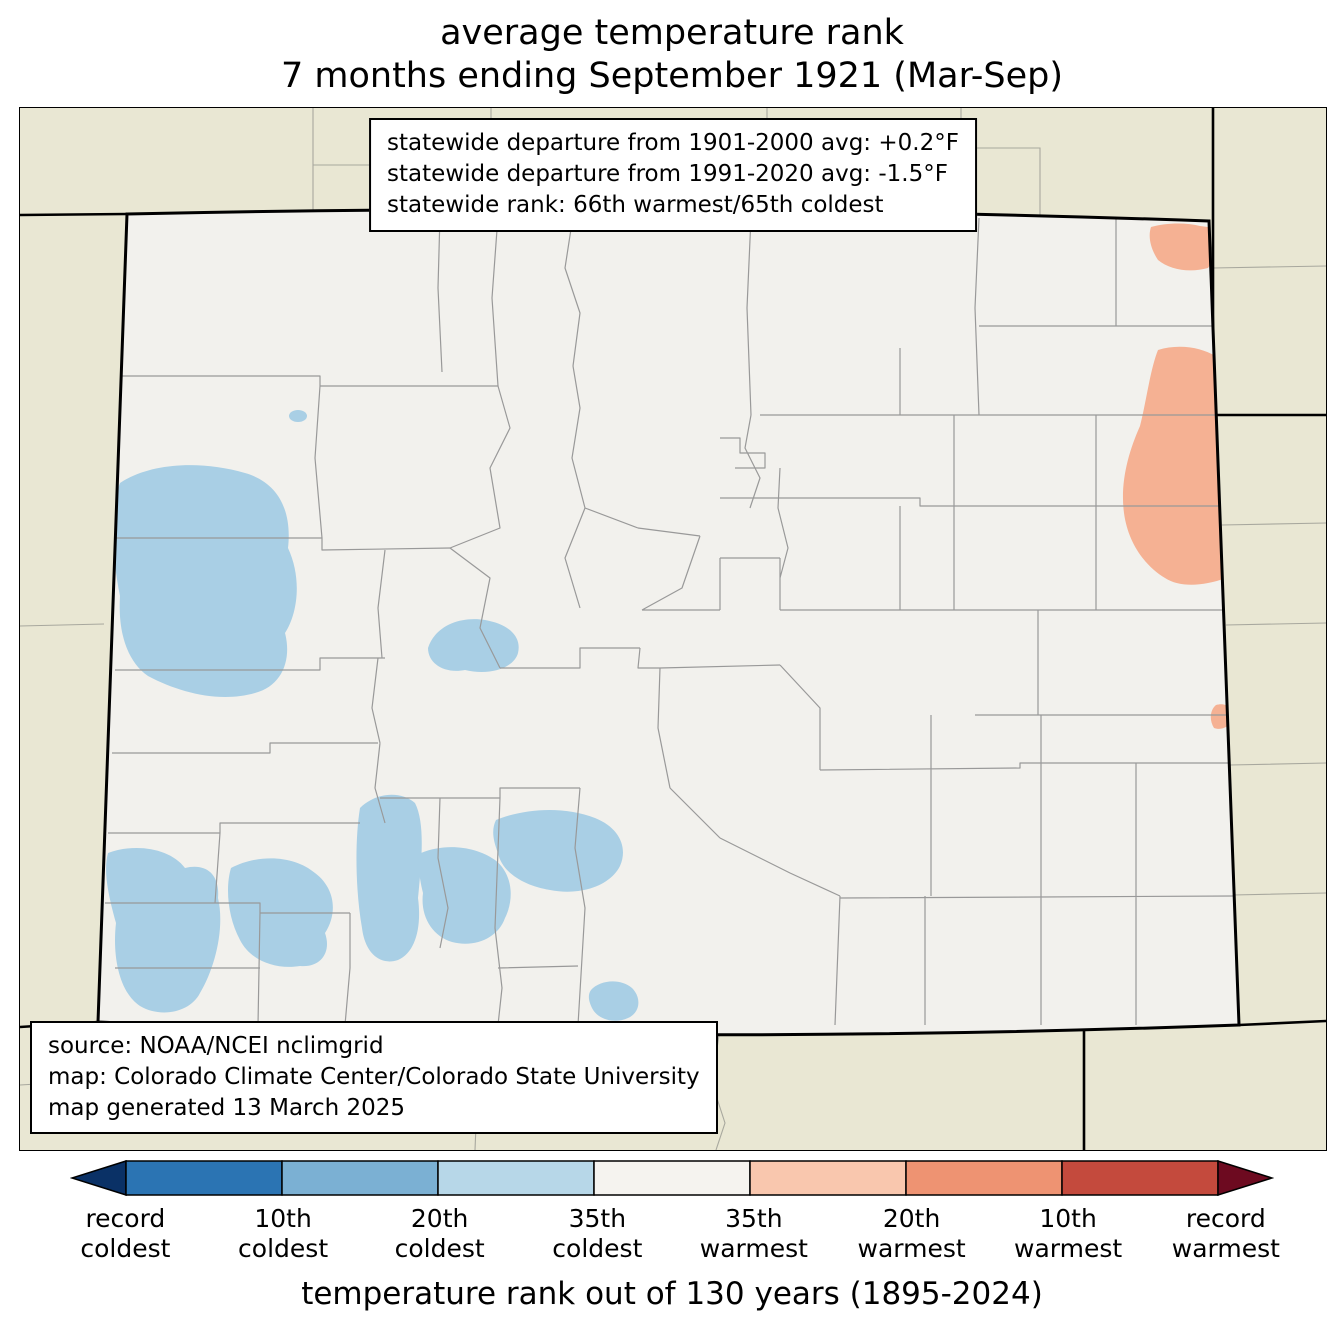 The width and height of the screenshot is (1344, 1337). I want to click on colorbar-label: 35th warmest, so click(753, 1234).